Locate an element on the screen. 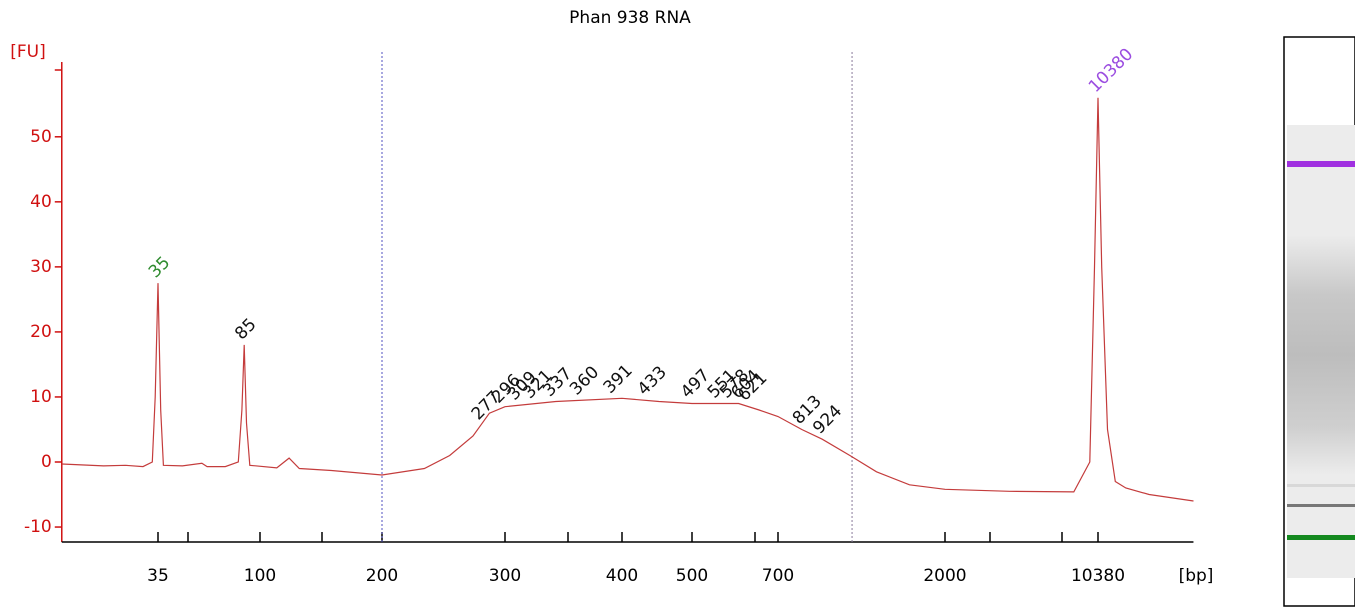 Image resolution: width=1355 pixels, height=611 pixels. x-tick-label: 500 is located at coordinates (692, 576).